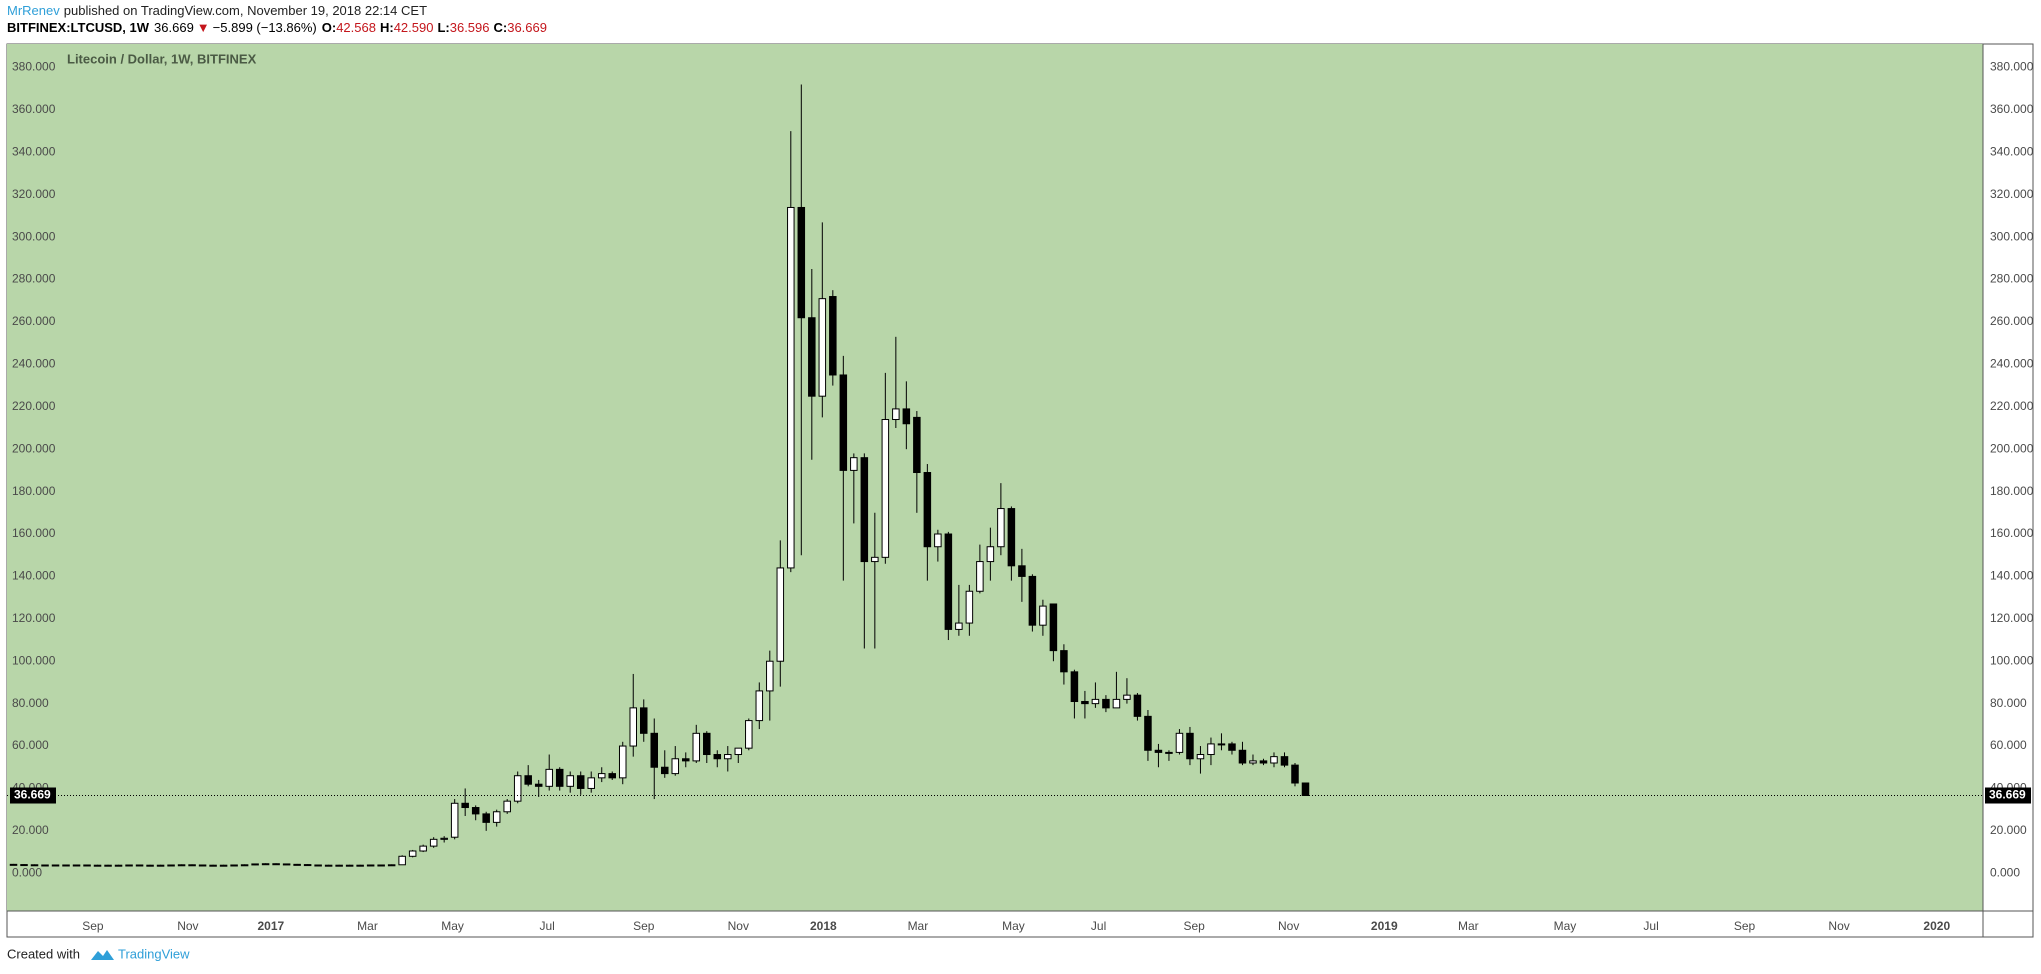 Image resolution: width=2041 pixels, height=974 pixels. I want to click on last-price-tag, so click(33, 795).